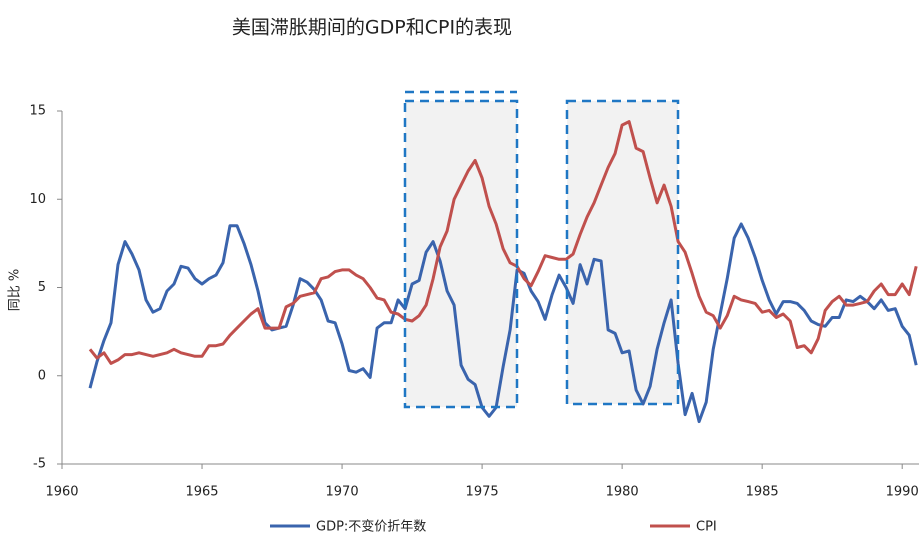 This screenshot has width=922, height=548. What do you see at coordinates (706, 527) in the screenshot?
I see `legend-label: CPI` at bounding box center [706, 527].